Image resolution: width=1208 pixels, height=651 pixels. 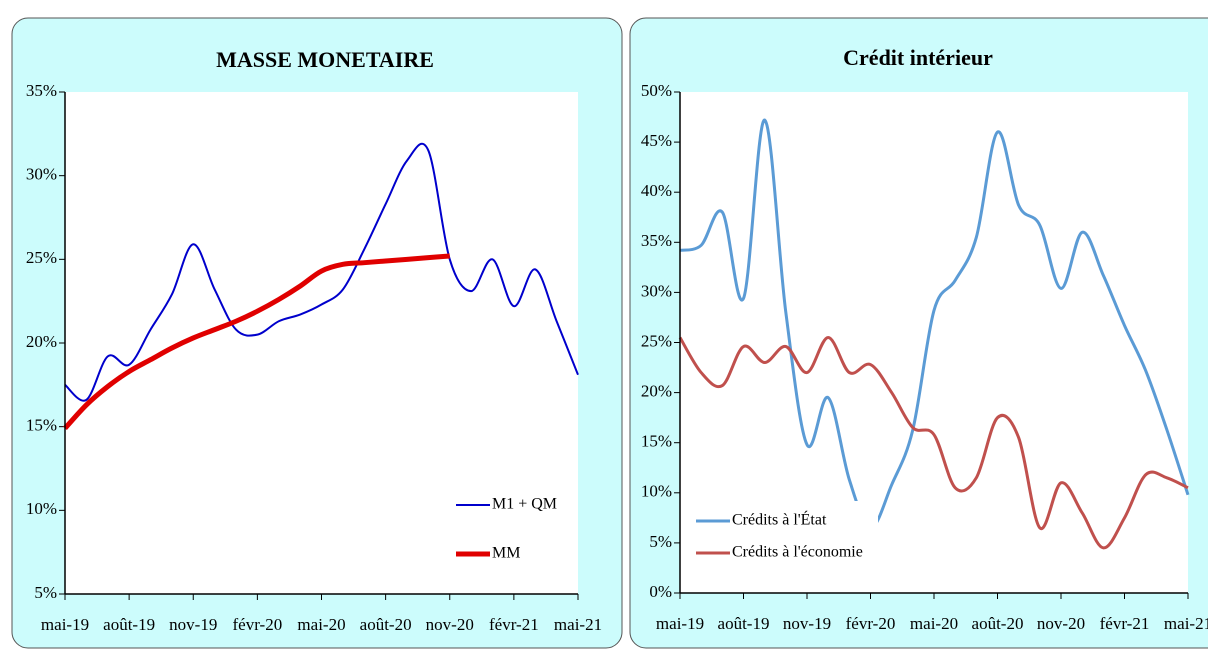 What do you see at coordinates (524, 504) in the screenshot?
I see `legend-label: M1 + QM` at bounding box center [524, 504].